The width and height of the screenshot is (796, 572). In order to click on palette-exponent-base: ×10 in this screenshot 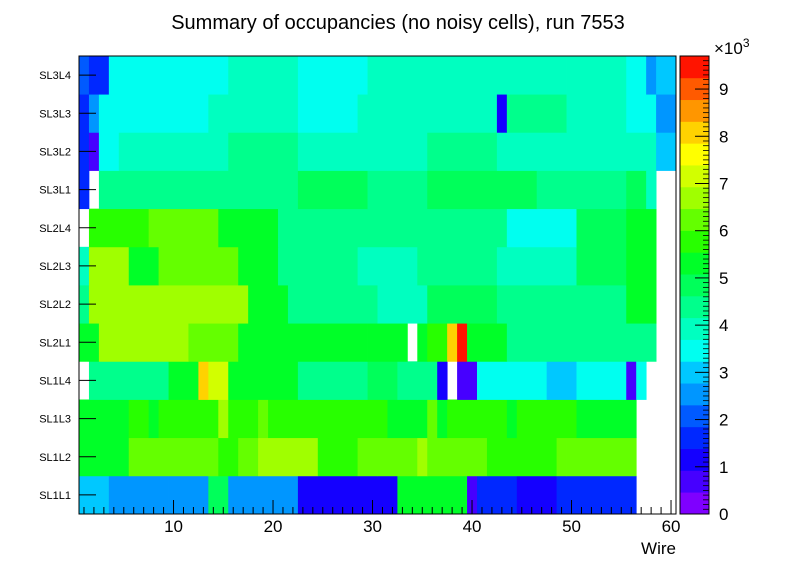, I will do `click(728, 48)`.